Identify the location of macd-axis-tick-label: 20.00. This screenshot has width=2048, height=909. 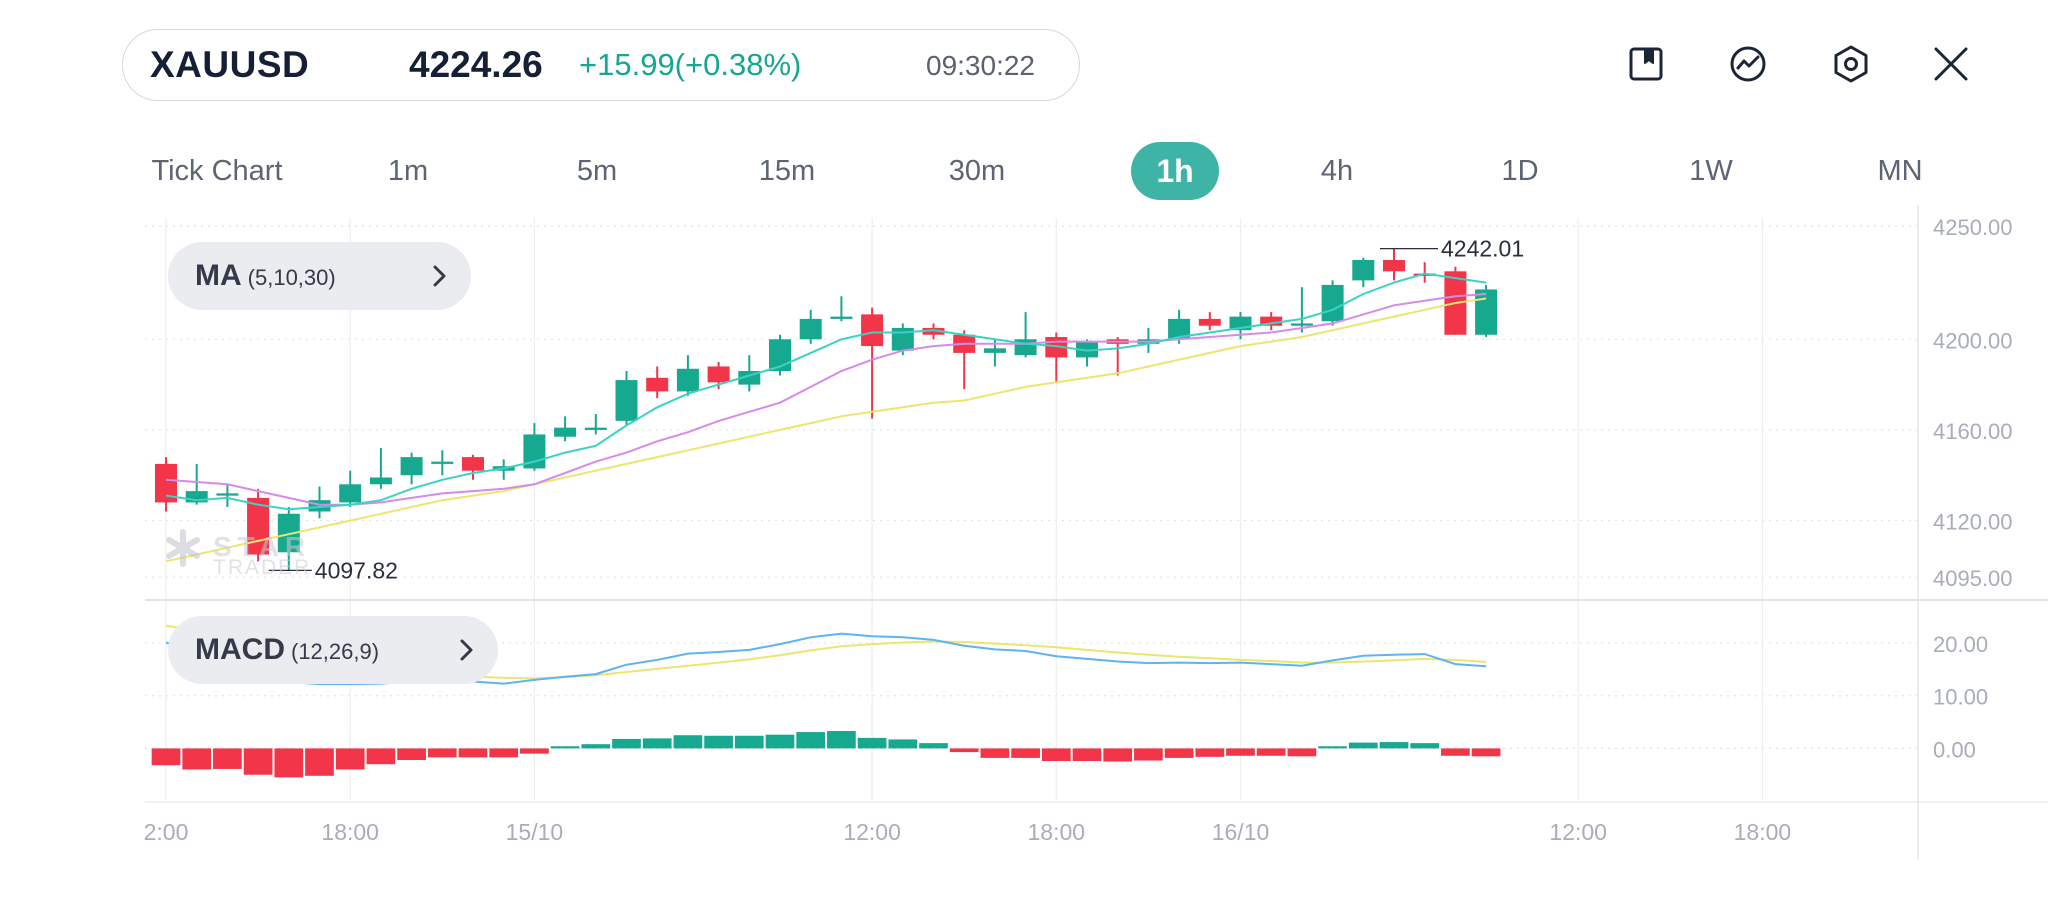
(1960, 644).